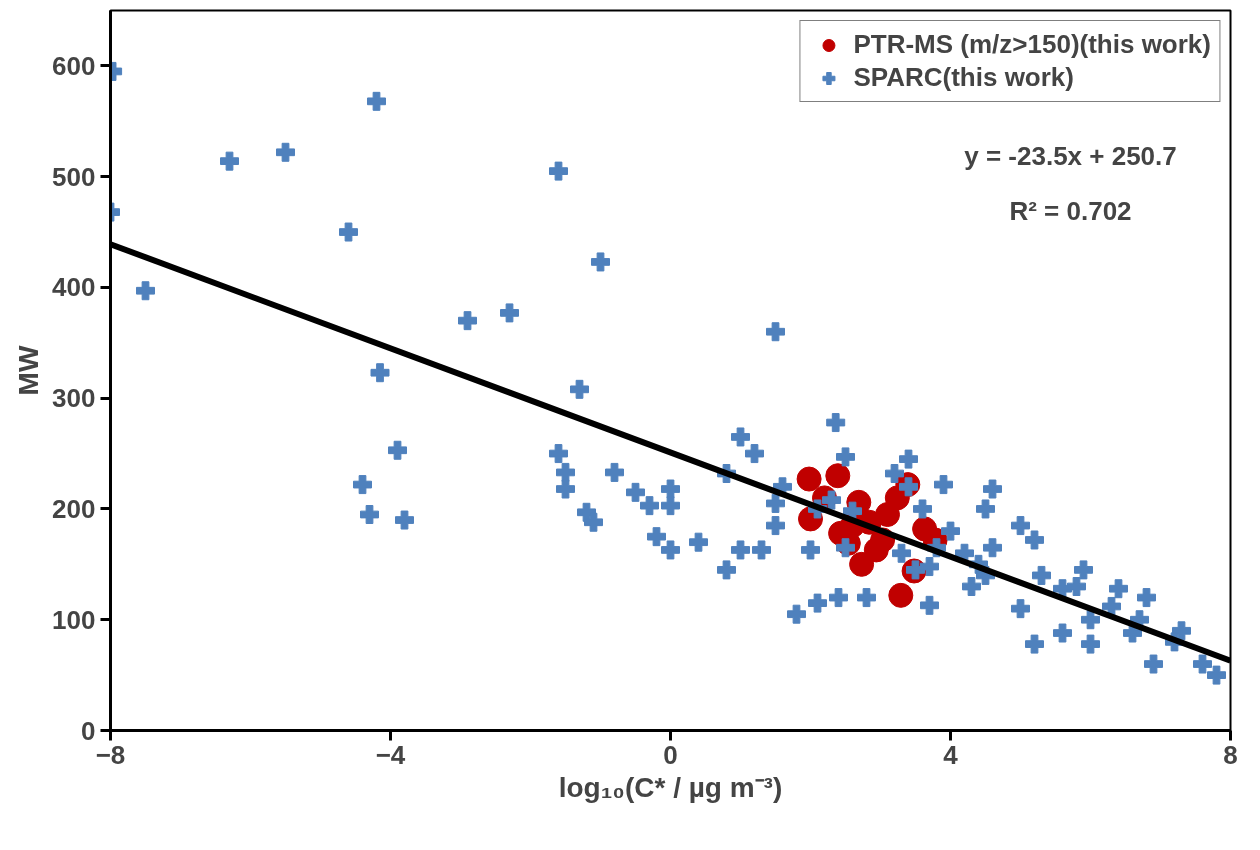 The width and height of the screenshot is (1260, 850). What do you see at coordinates (951, 754) in the screenshot?
I see `x-tick-label: 4` at bounding box center [951, 754].